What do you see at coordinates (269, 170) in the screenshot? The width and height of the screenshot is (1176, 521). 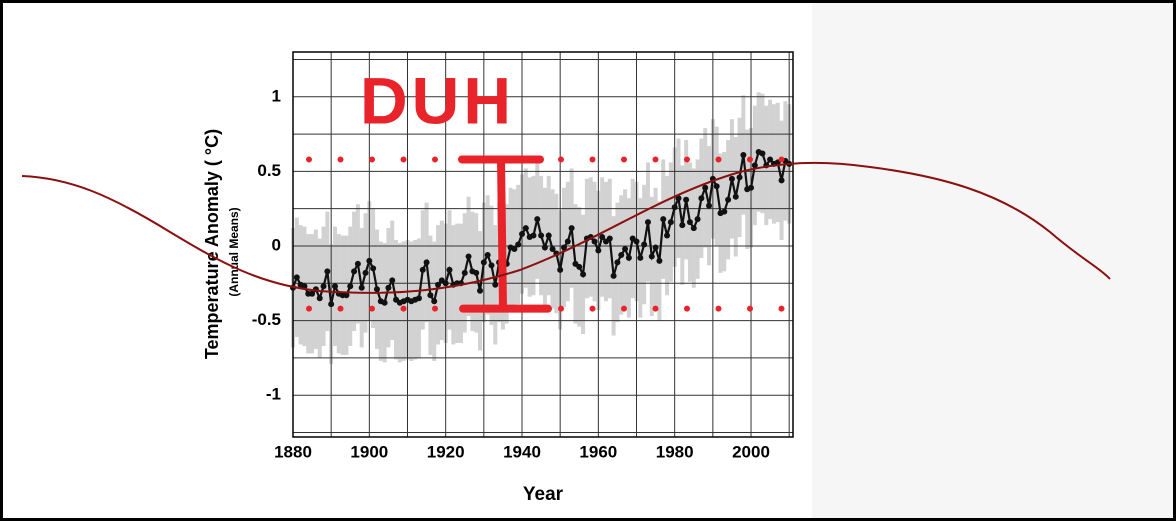 I see `y-tick-label: 0.5` at bounding box center [269, 170].